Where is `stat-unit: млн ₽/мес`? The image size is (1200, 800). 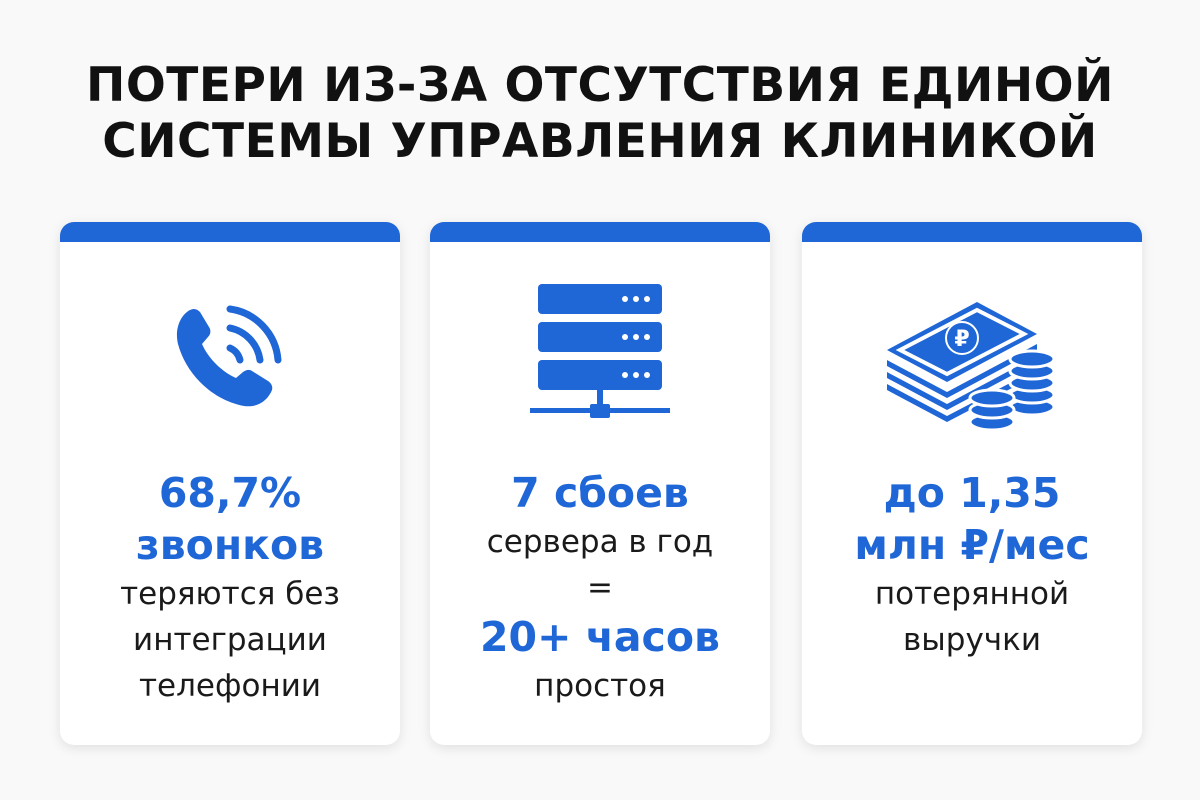 stat-unit: млн ₽/мес is located at coordinates (972, 545).